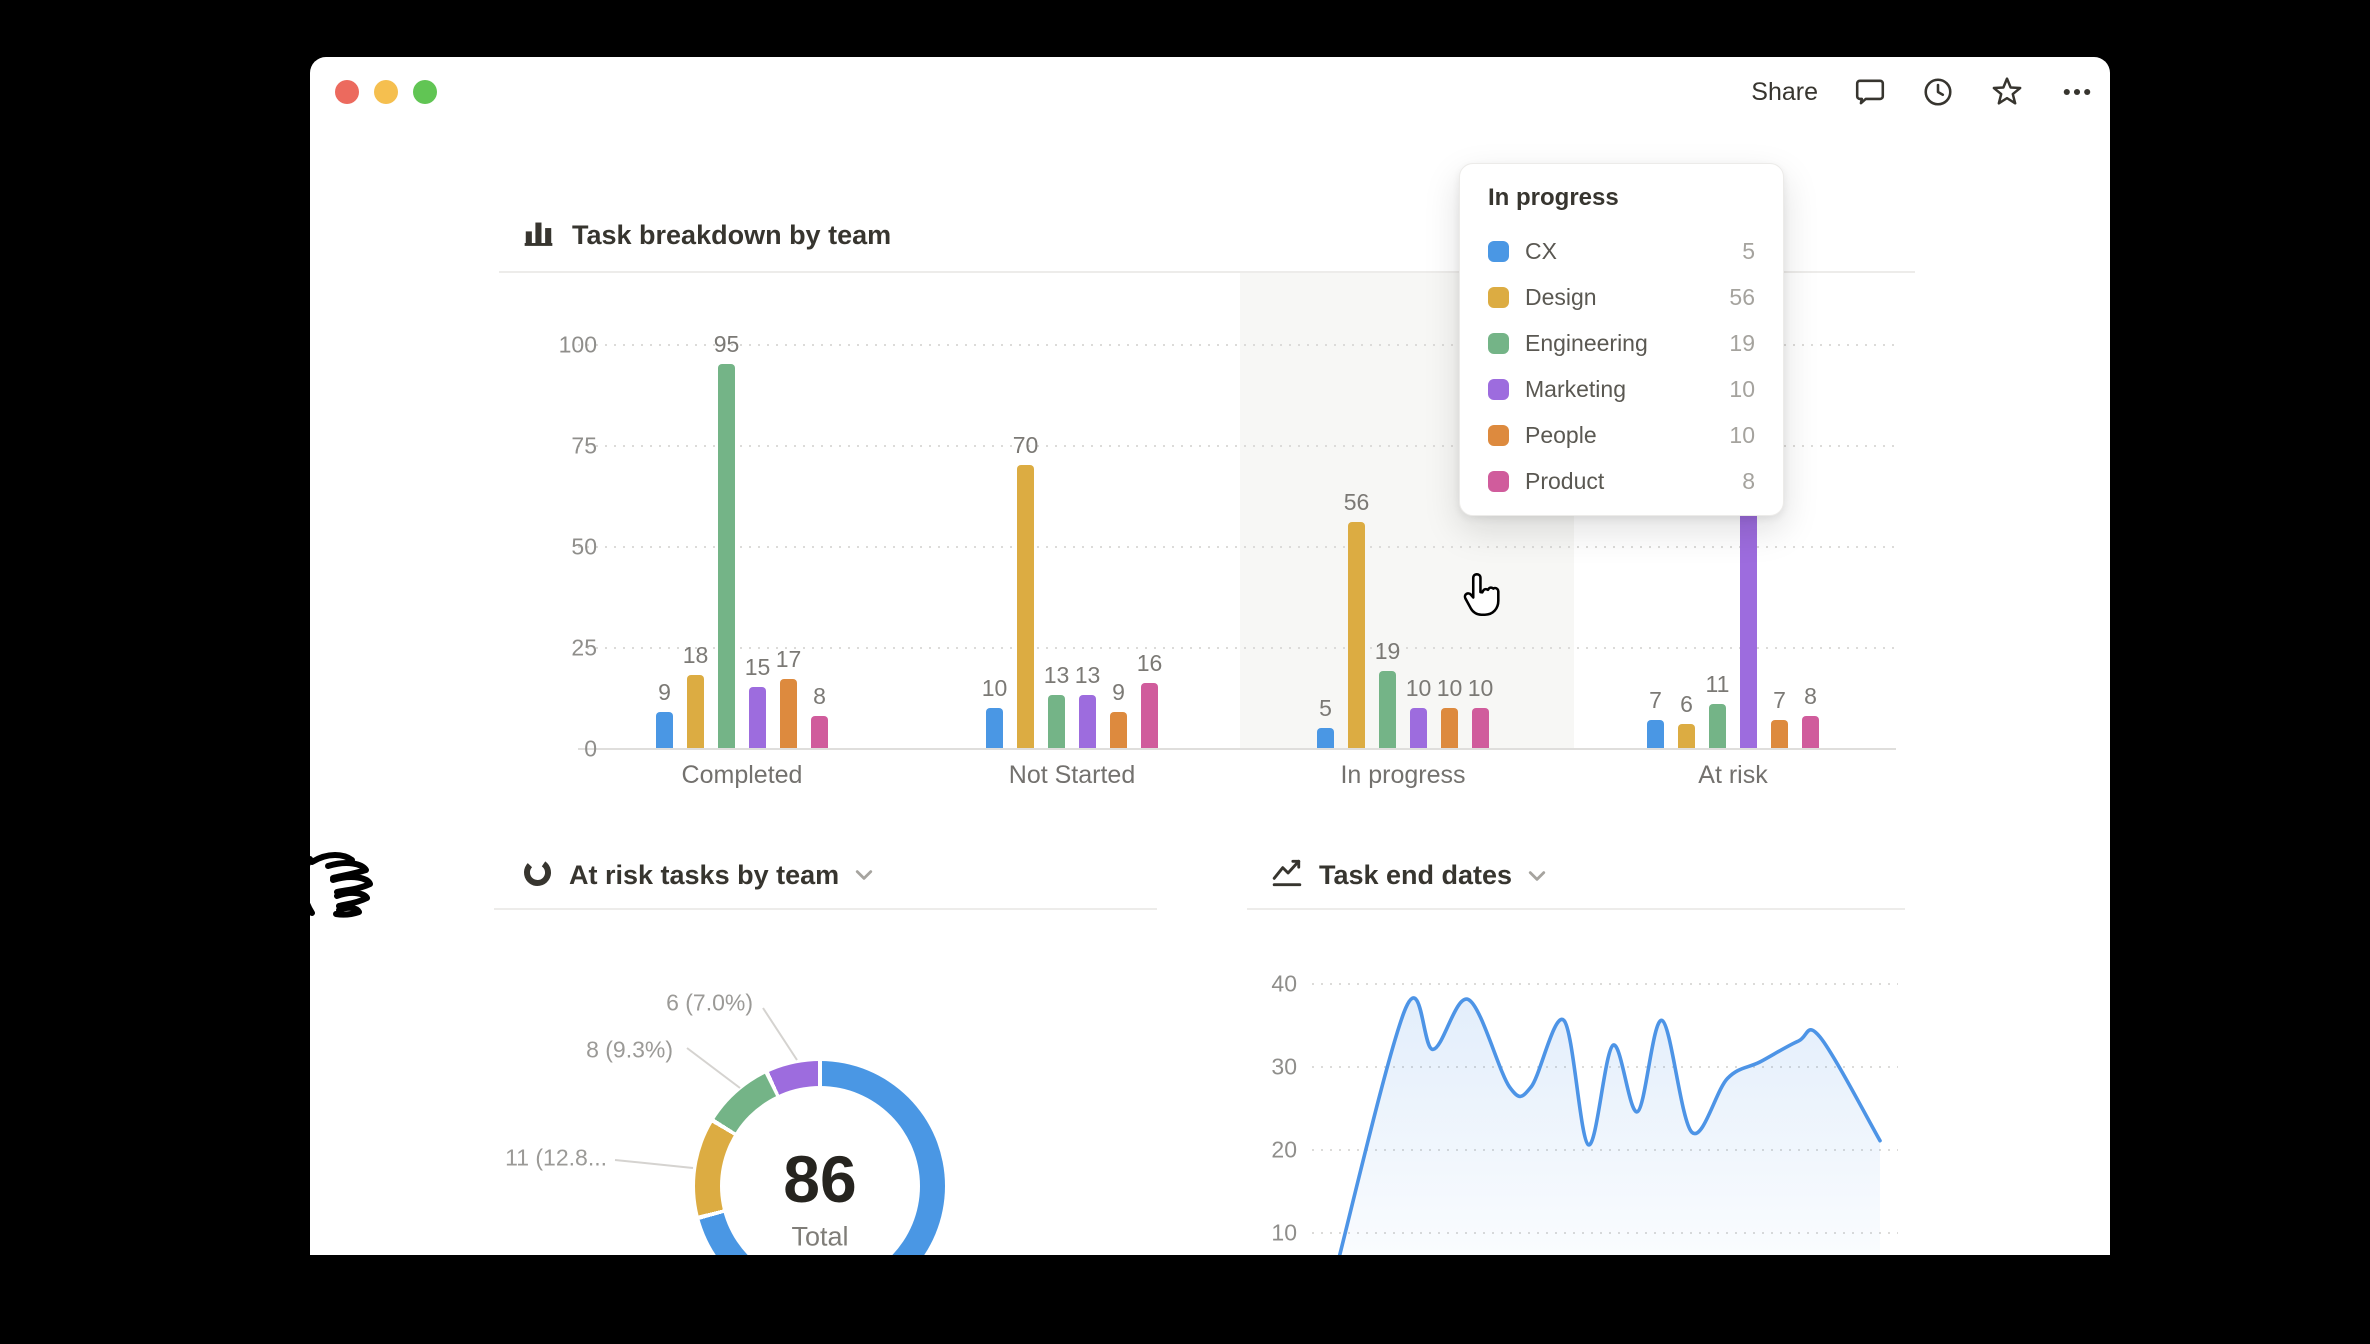  I want to click on y-tick-label: 0, so click(590, 748).